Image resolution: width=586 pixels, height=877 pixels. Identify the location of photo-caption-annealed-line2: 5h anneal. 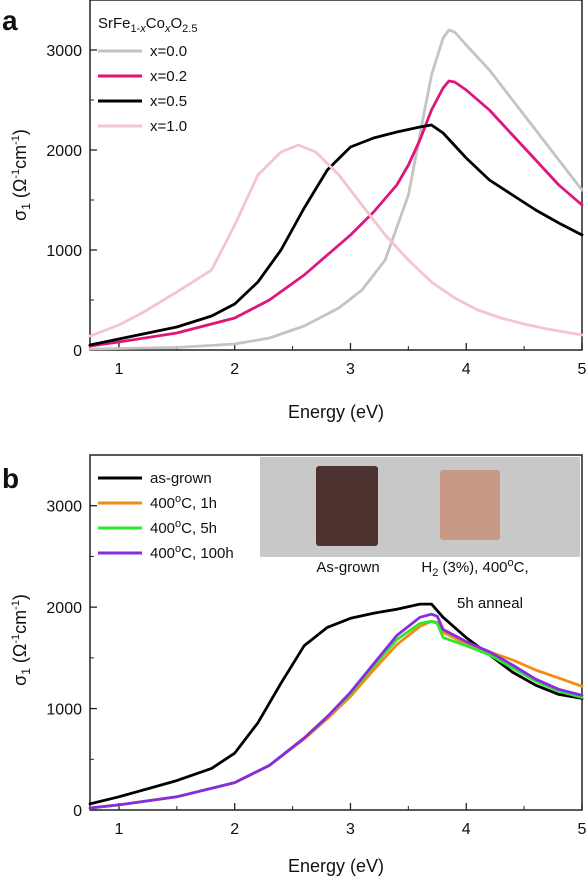
(490, 603).